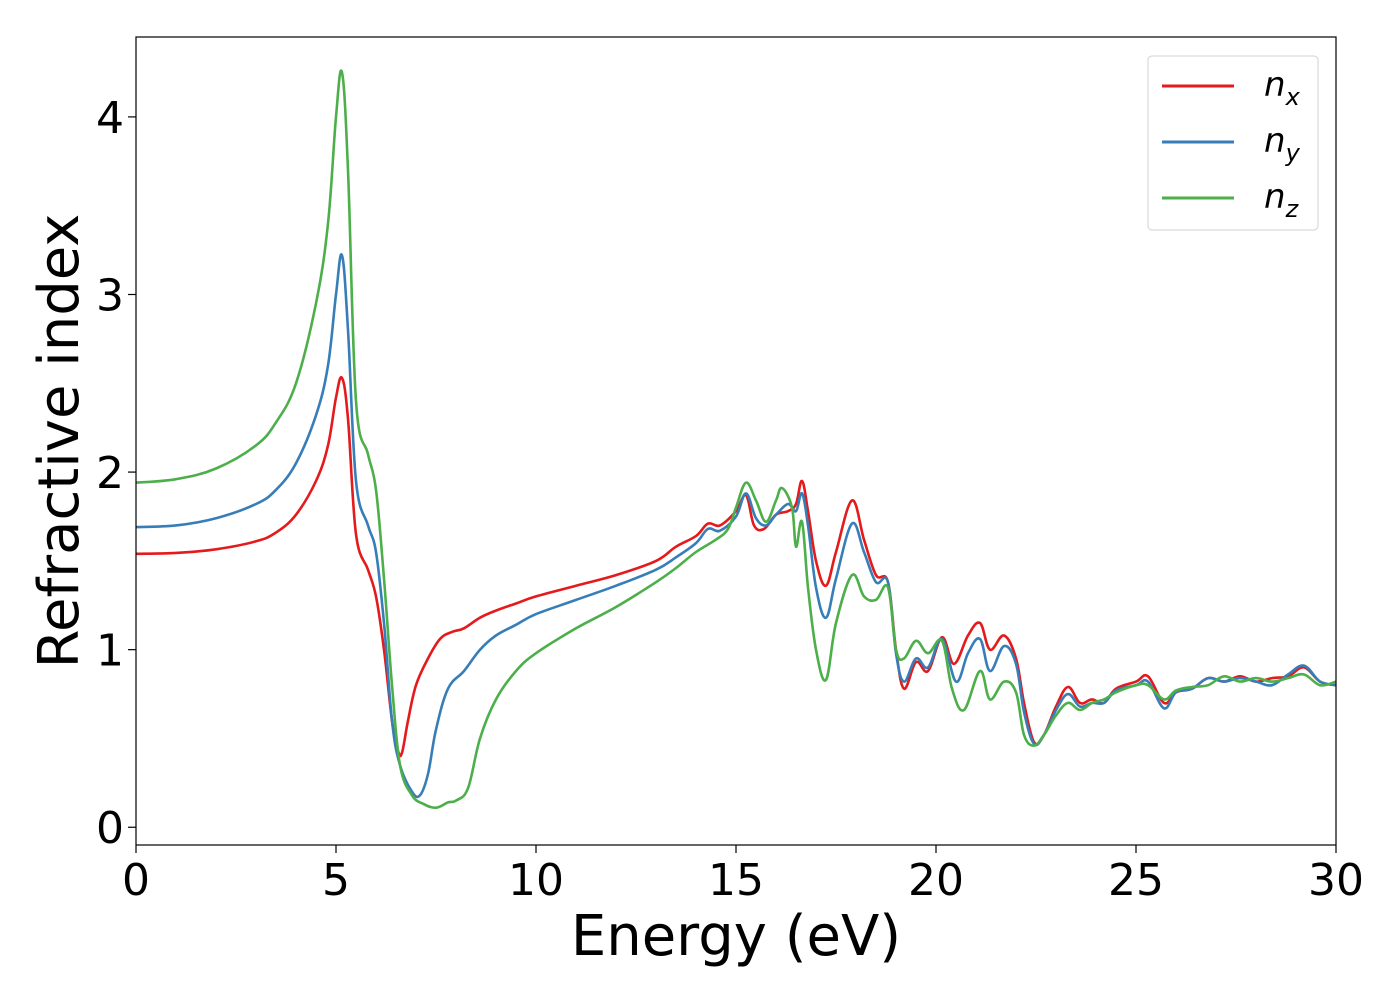 Image resolution: width=1400 pixels, height=1000 pixels. I want to click on legend-label-x: nx, so click(1282, 88).